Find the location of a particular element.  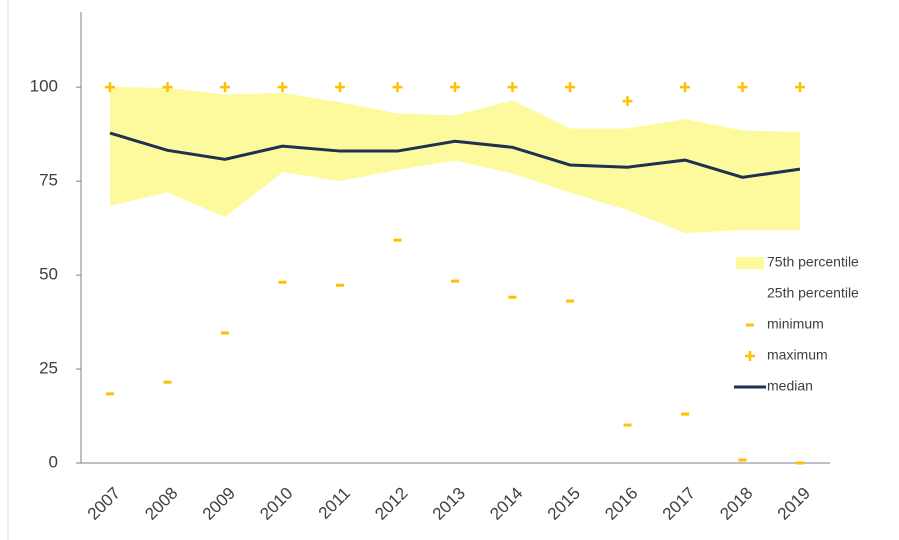

legend-label: 75th percentile is located at coordinates (813, 262).